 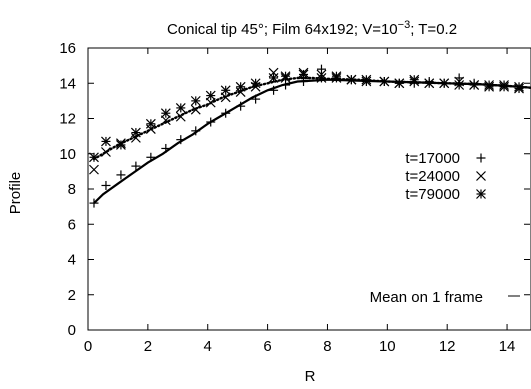 What do you see at coordinates (481, 176) in the screenshot?
I see `legend-marker-cross` at bounding box center [481, 176].